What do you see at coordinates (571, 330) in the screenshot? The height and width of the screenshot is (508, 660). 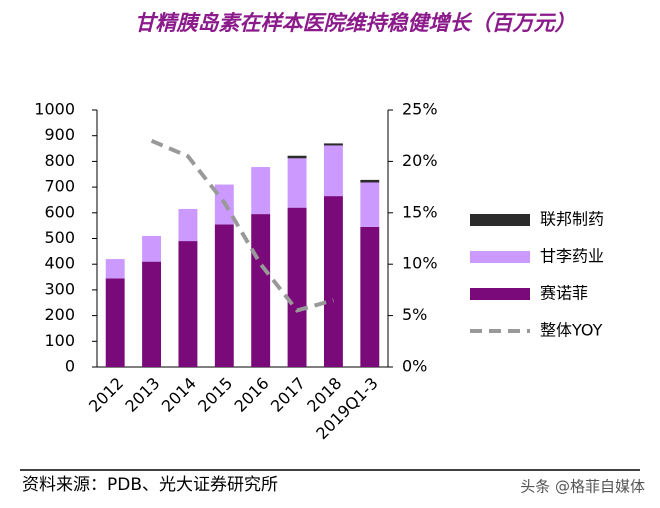 I see `legend-label: 整体YOY` at bounding box center [571, 330].